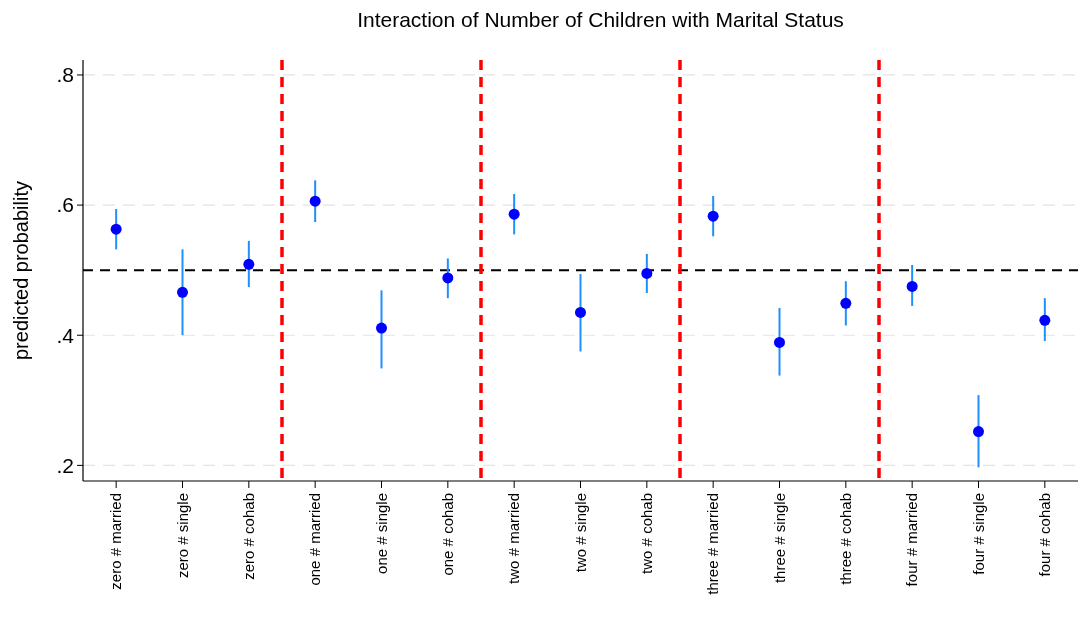 This screenshot has height=627, width=1080. I want to click on x-tick-label: three # cohab, so click(846, 539).